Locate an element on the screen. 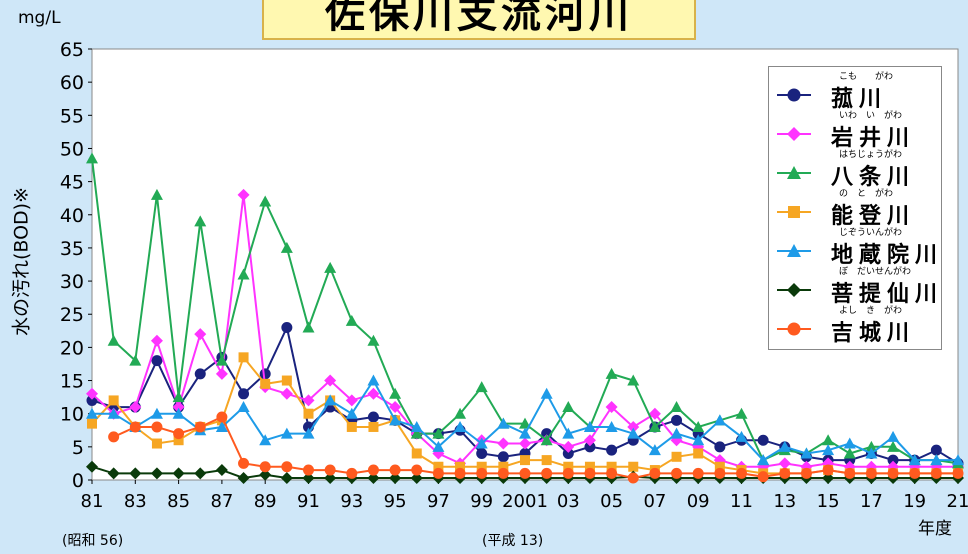 The width and height of the screenshot is (968, 554). y-unit-label: mg/L is located at coordinates (39, 18).